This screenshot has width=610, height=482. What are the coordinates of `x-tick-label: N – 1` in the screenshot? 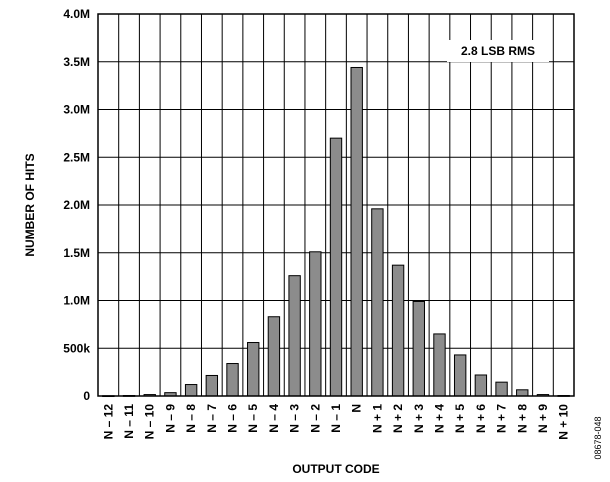 It's located at (336, 418).